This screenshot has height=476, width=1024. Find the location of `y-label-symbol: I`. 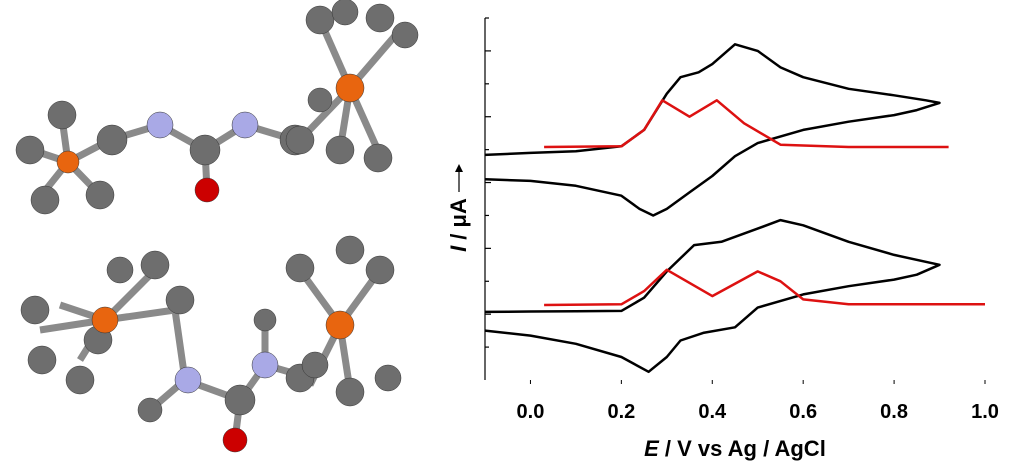

y-label-symbol: I is located at coordinates (458, 248).